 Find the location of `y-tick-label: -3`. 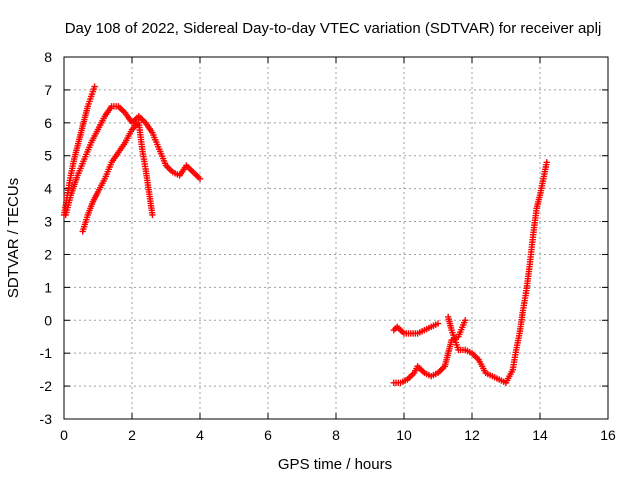

y-tick-label: -3 is located at coordinates (46, 419).